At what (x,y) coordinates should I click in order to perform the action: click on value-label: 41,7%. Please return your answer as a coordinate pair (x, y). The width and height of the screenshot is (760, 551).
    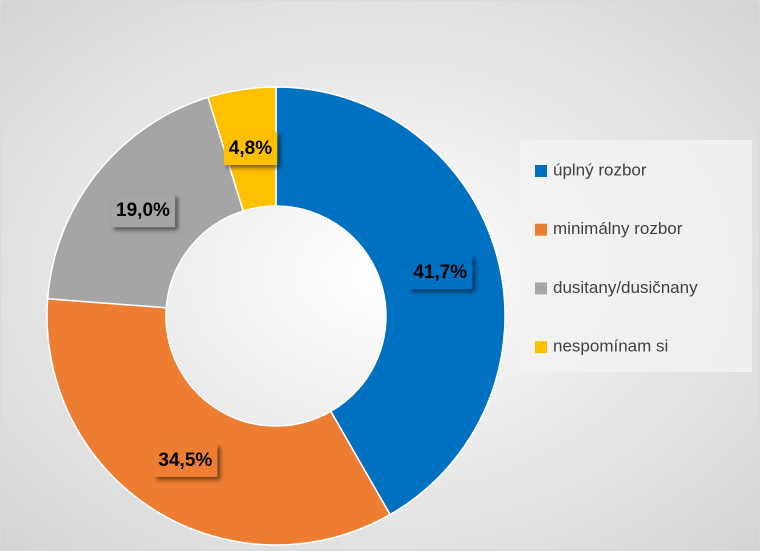
    Looking at the image, I should click on (440, 272).